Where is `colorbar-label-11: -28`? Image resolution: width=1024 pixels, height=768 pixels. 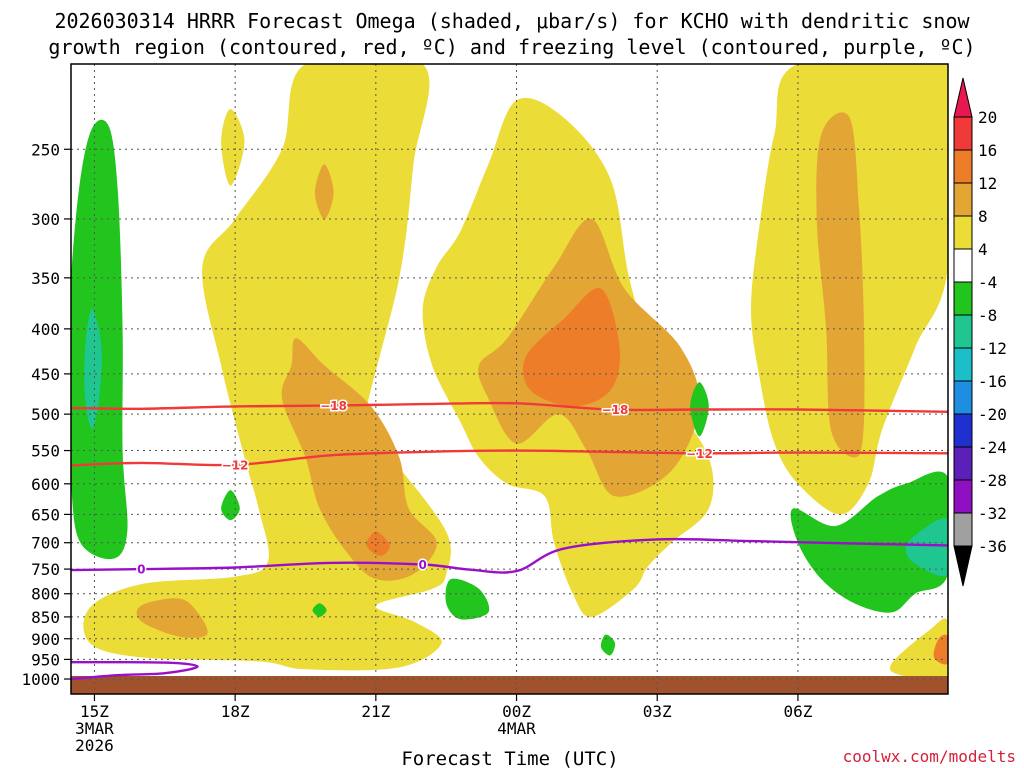 colorbar-label-11: -28 is located at coordinates (992, 480).